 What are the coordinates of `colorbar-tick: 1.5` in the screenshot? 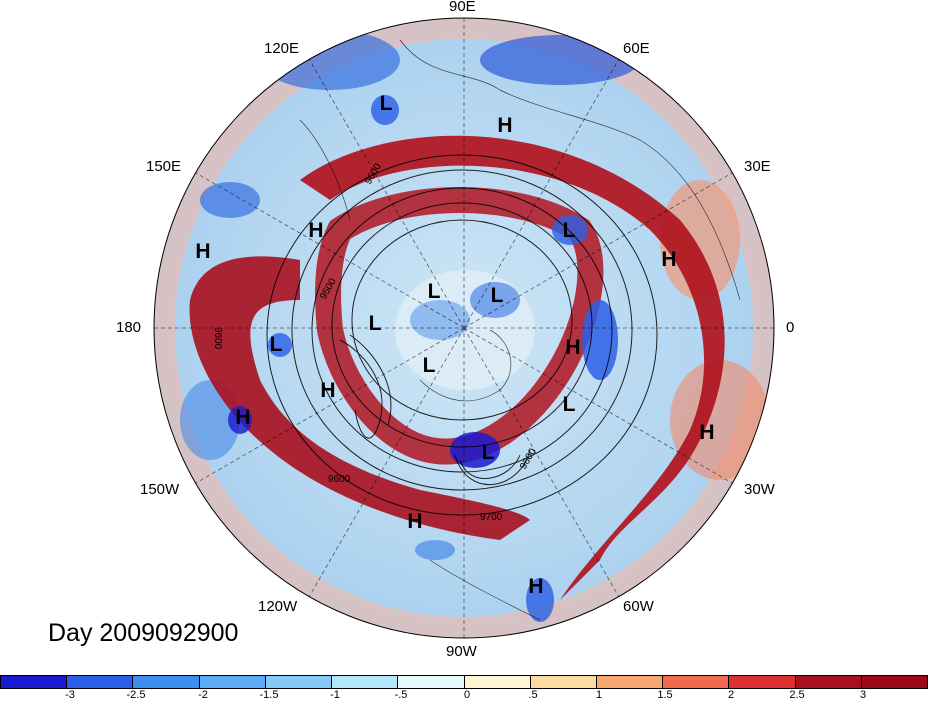 It's located at (665, 695).